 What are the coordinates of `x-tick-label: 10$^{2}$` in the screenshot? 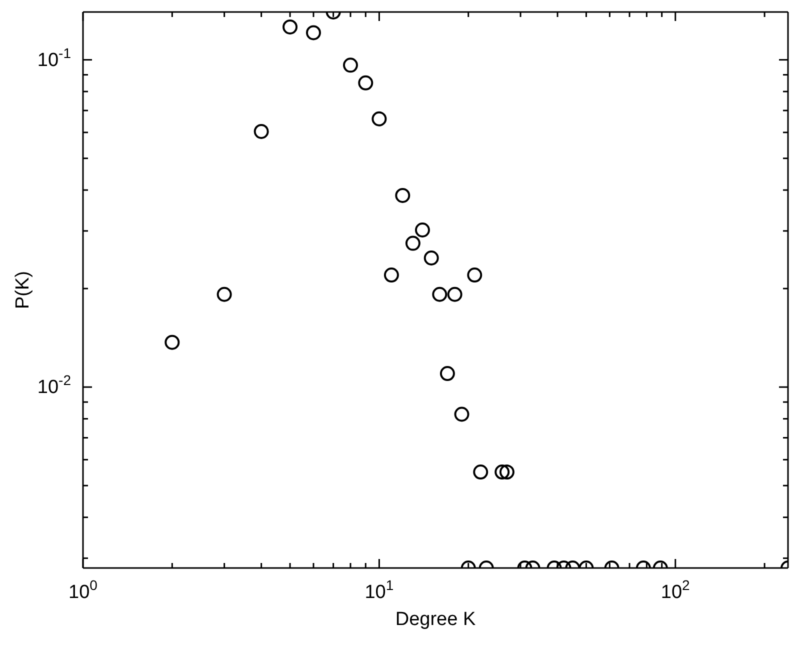 It's located at (675, 590).